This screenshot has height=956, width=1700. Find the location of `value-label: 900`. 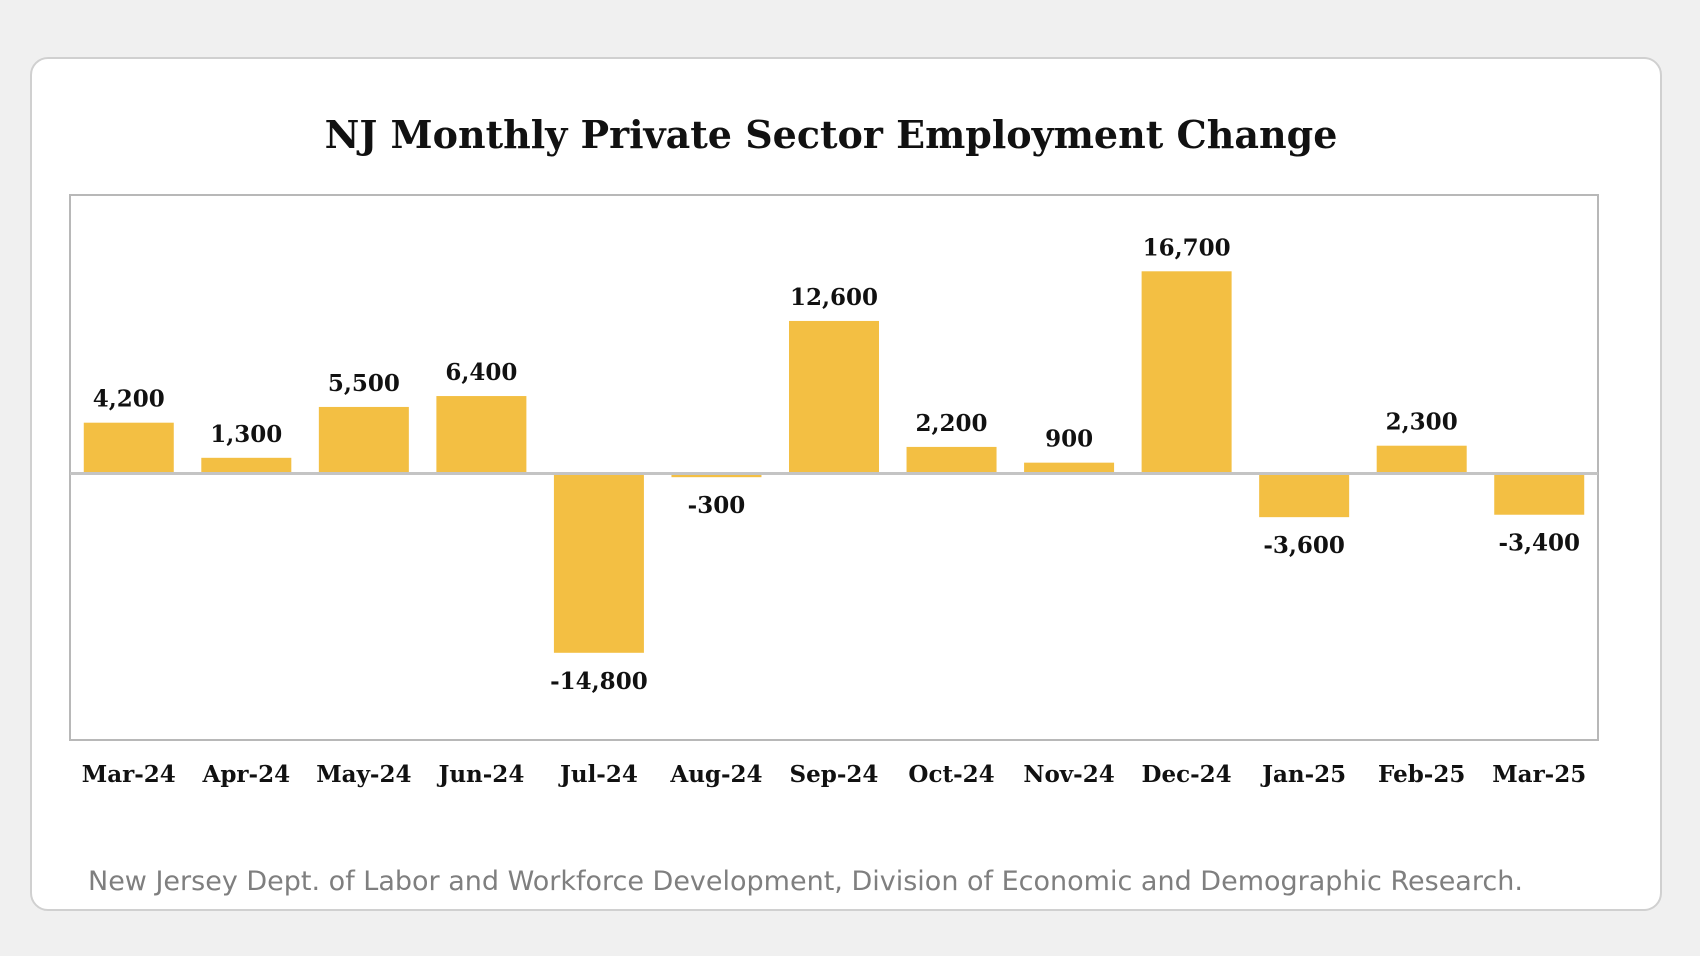

value-label: 900 is located at coordinates (1069, 439).